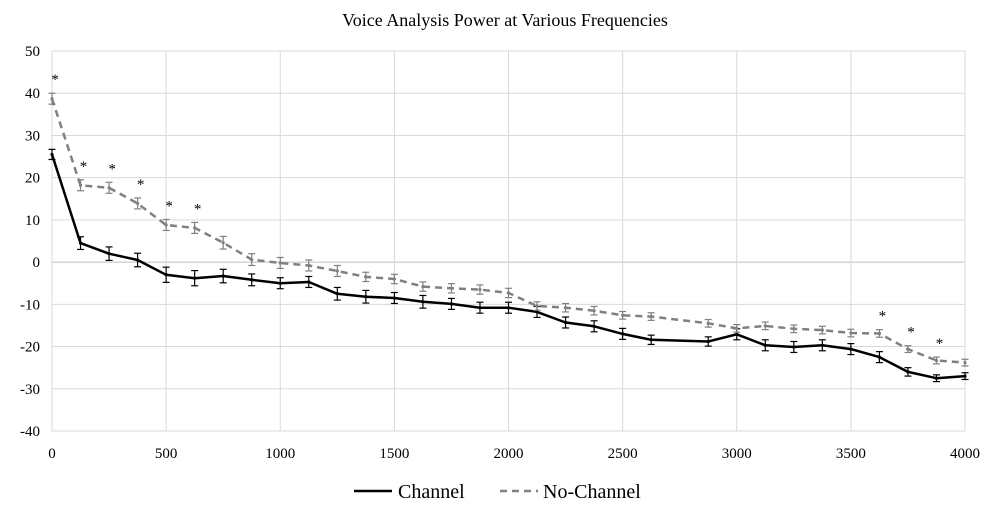  What do you see at coordinates (592, 492) in the screenshot?
I see `legend-no-channel-label: No-Channel` at bounding box center [592, 492].